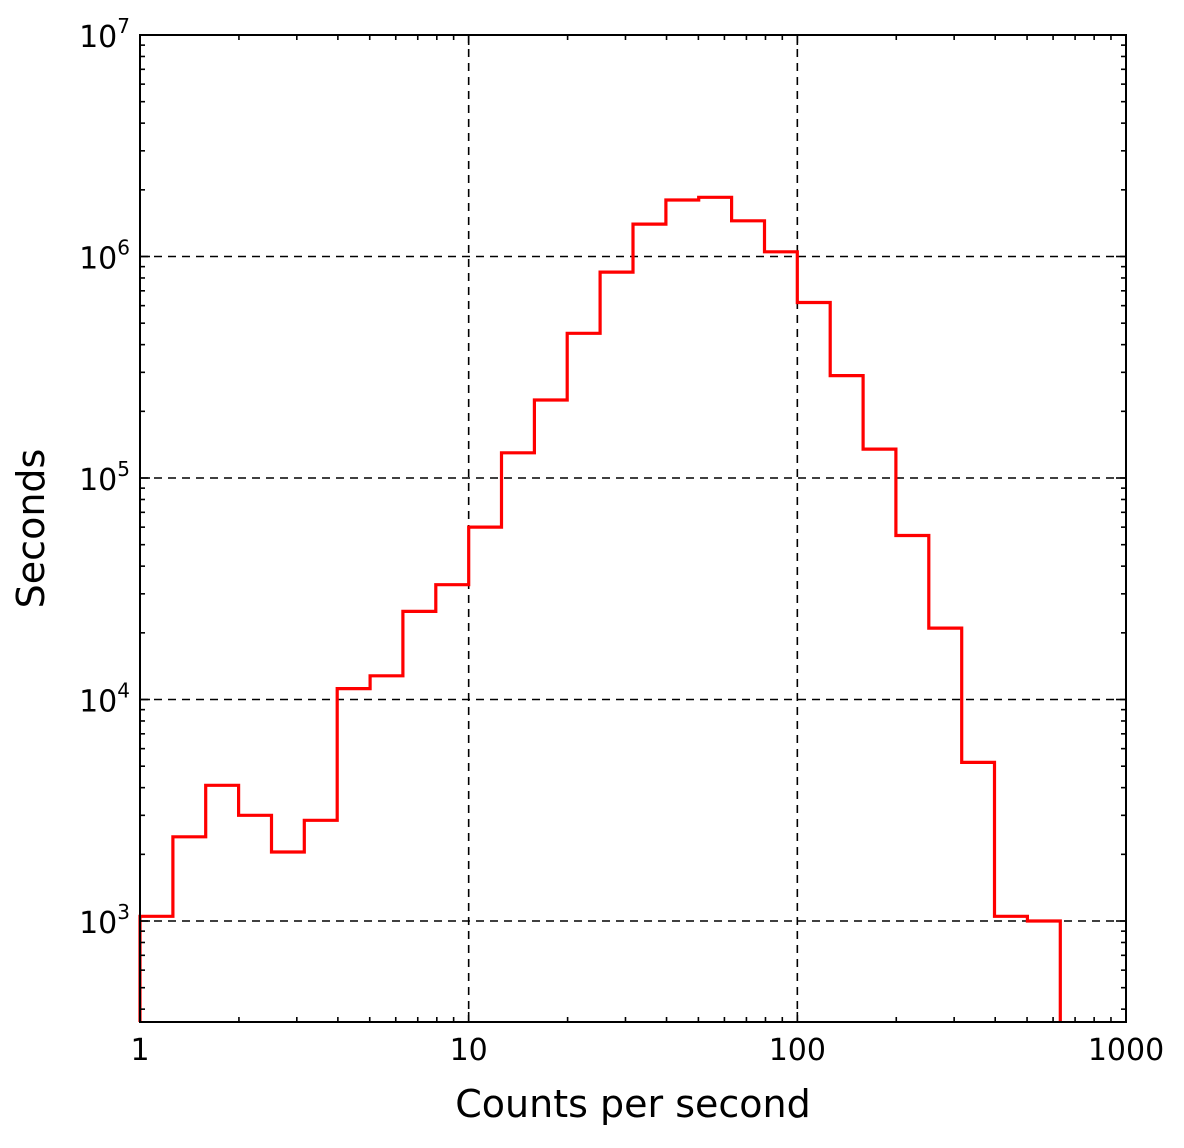 This screenshot has width=1184, height=1148. I want to click on y-tick-label: 10⁶, so click(104, 256).